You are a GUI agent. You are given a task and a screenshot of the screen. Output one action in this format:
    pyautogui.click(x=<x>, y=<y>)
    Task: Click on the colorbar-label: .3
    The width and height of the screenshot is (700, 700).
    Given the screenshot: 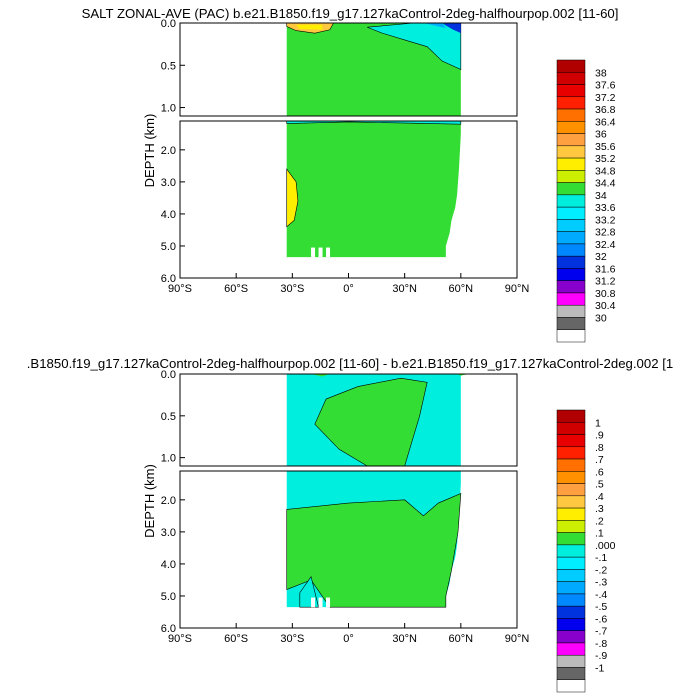 What is the action you would take?
    pyautogui.click(x=599, y=509)
    